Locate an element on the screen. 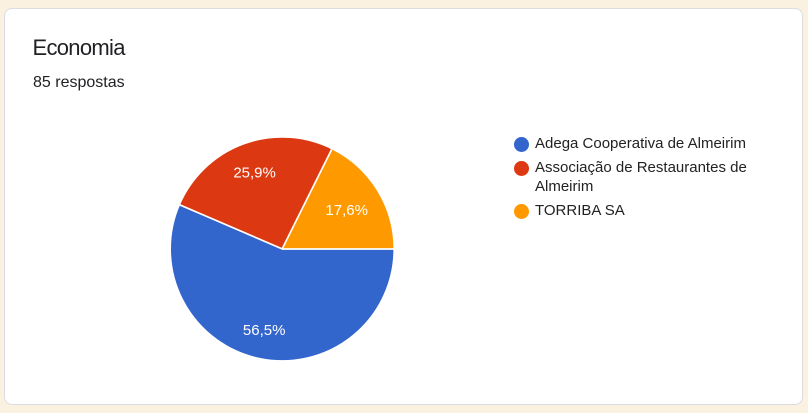  svg-text: 17,6% is located at coordinates (346, 210).